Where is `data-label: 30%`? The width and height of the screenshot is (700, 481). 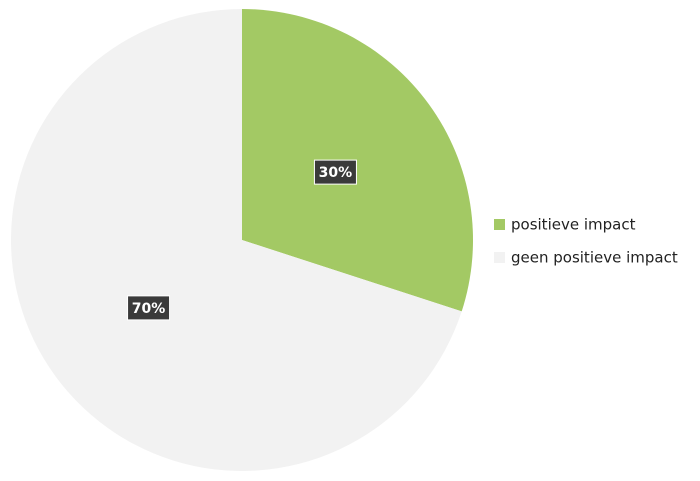 data-label: 30% is located at coordinates (335, 172).